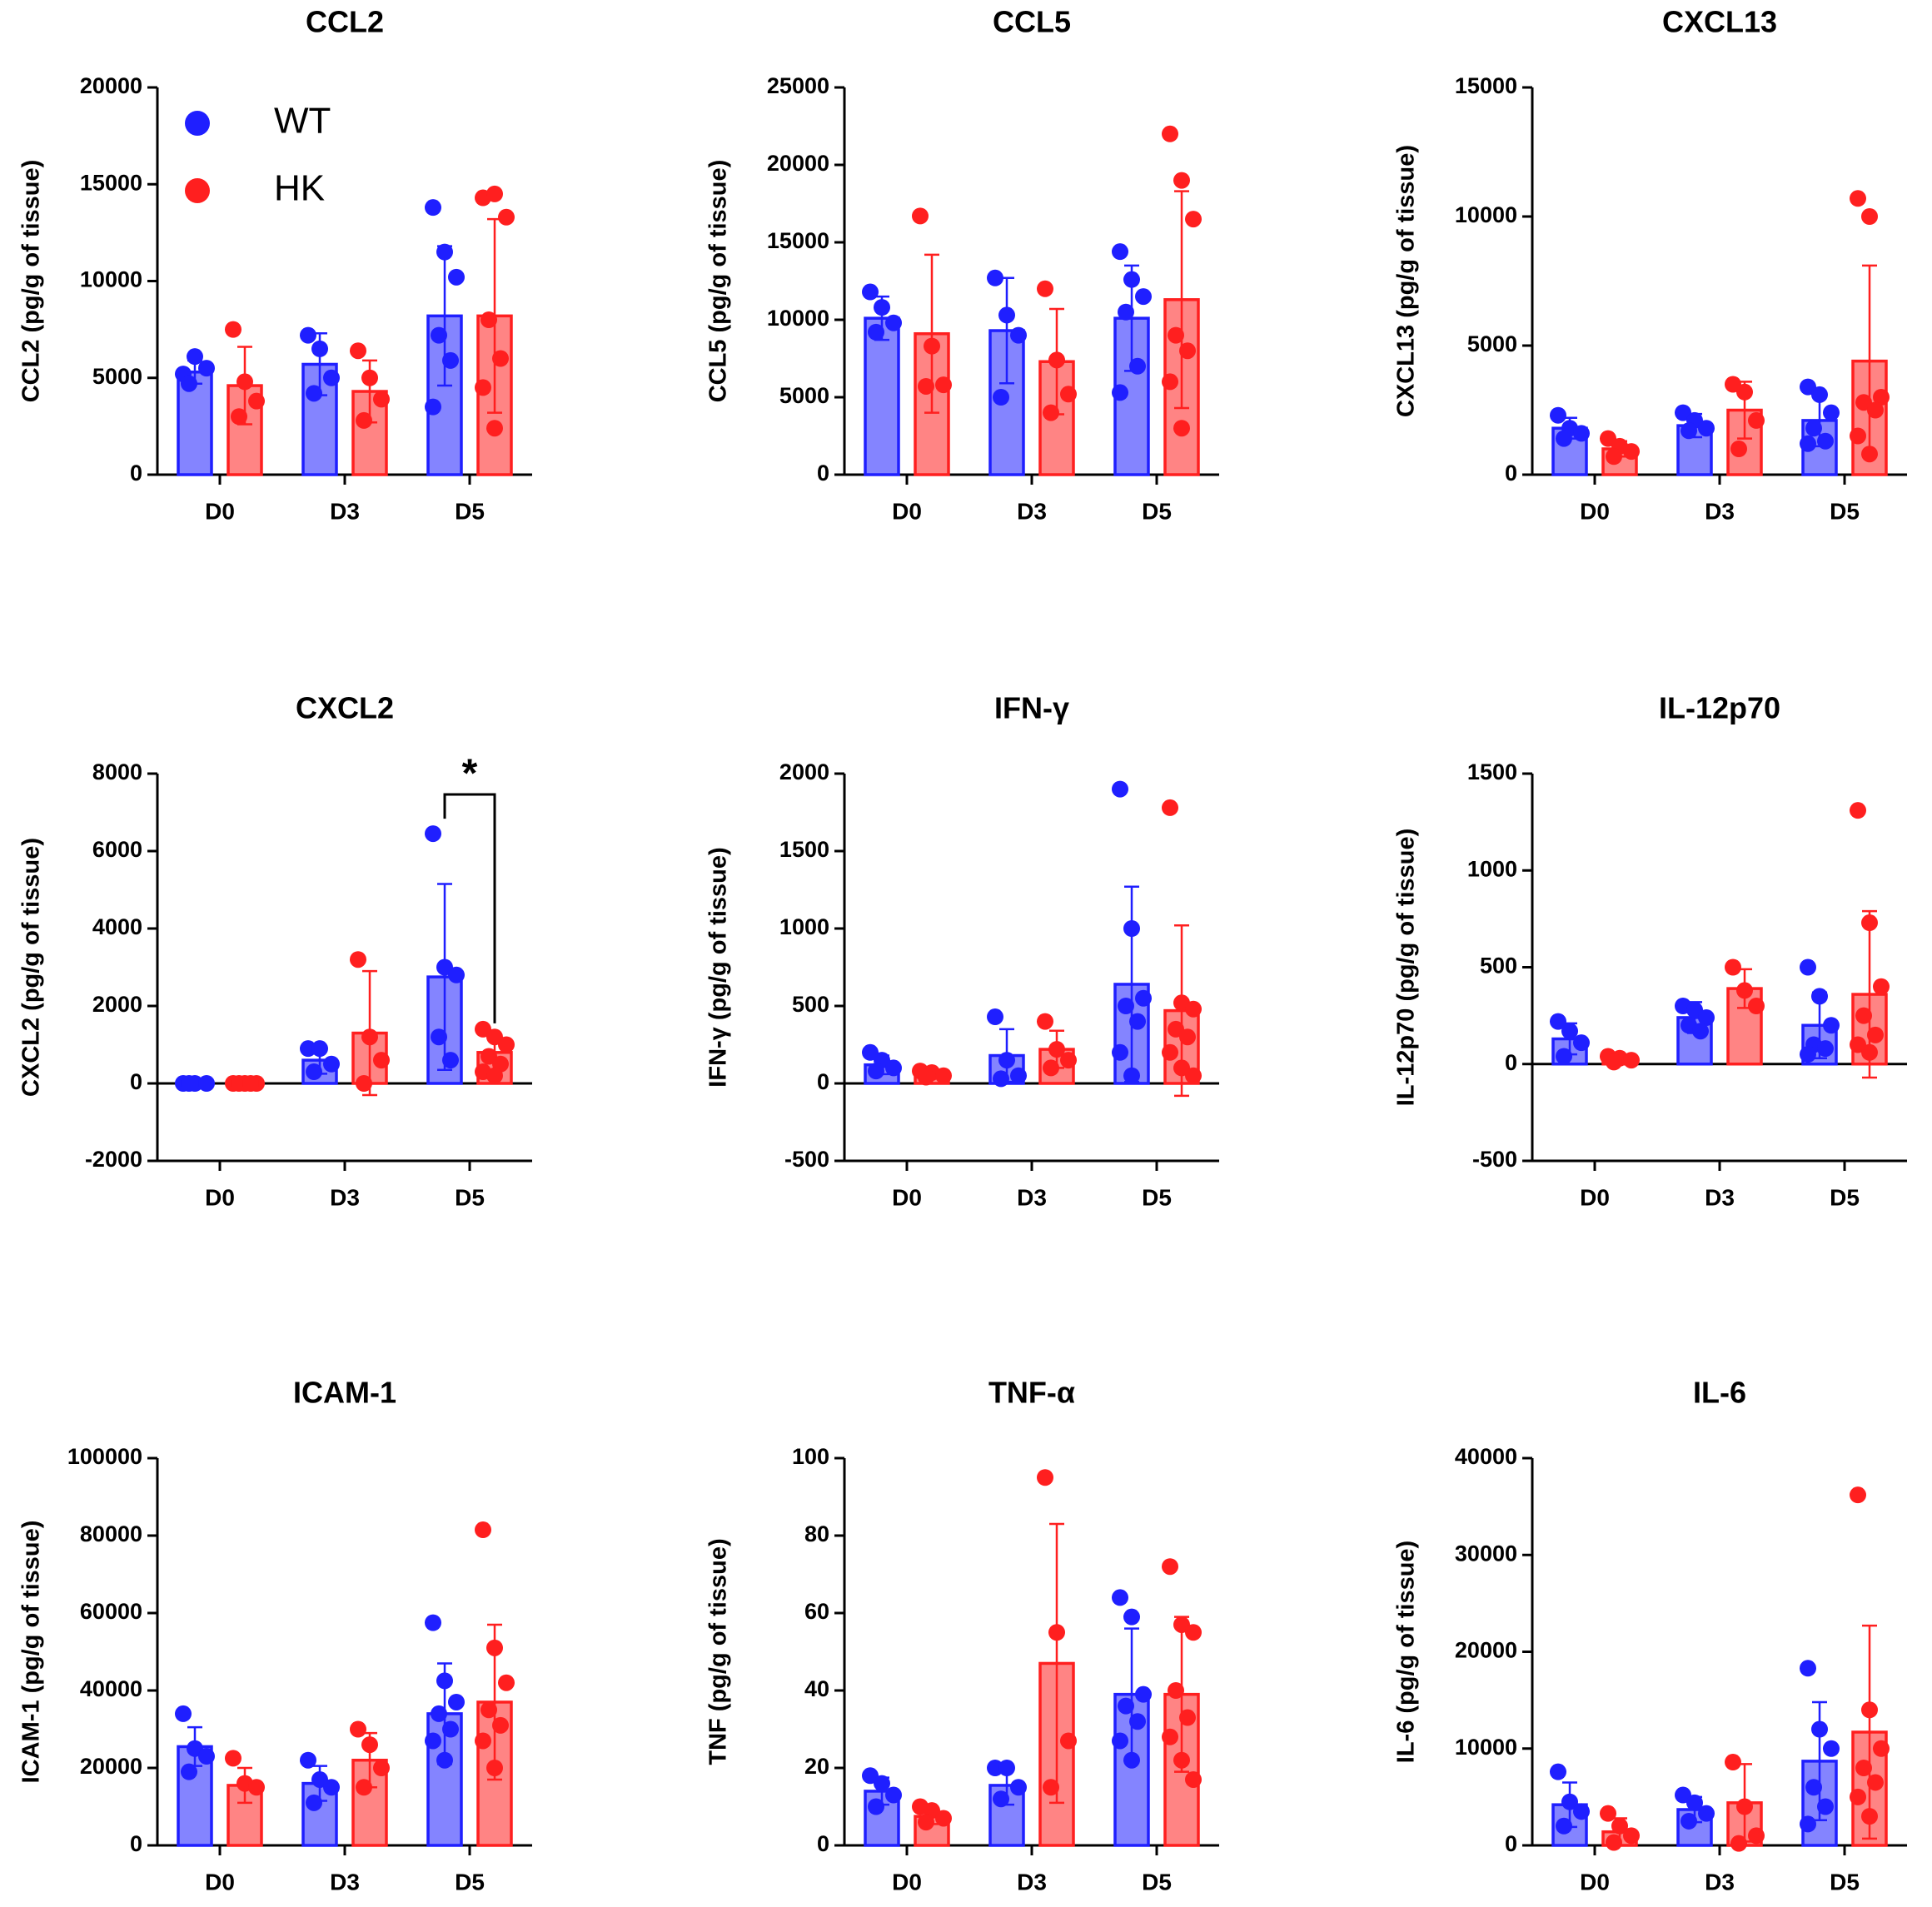 The height and width of the screenshot is (1907, 1932). Describe the element at coordinates (810, 1457) in the screenshot. I see `y-tick-label: 100` at that location.